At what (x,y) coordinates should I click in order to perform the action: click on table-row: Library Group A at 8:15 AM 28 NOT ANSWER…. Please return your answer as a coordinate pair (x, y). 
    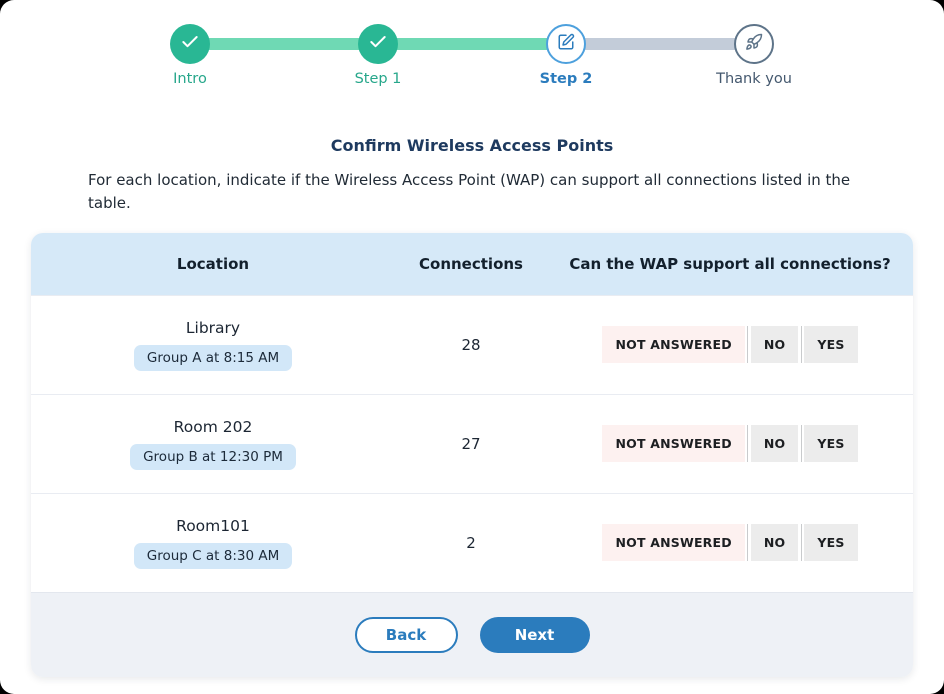
    Looking at the image, I should click on (472, 344).